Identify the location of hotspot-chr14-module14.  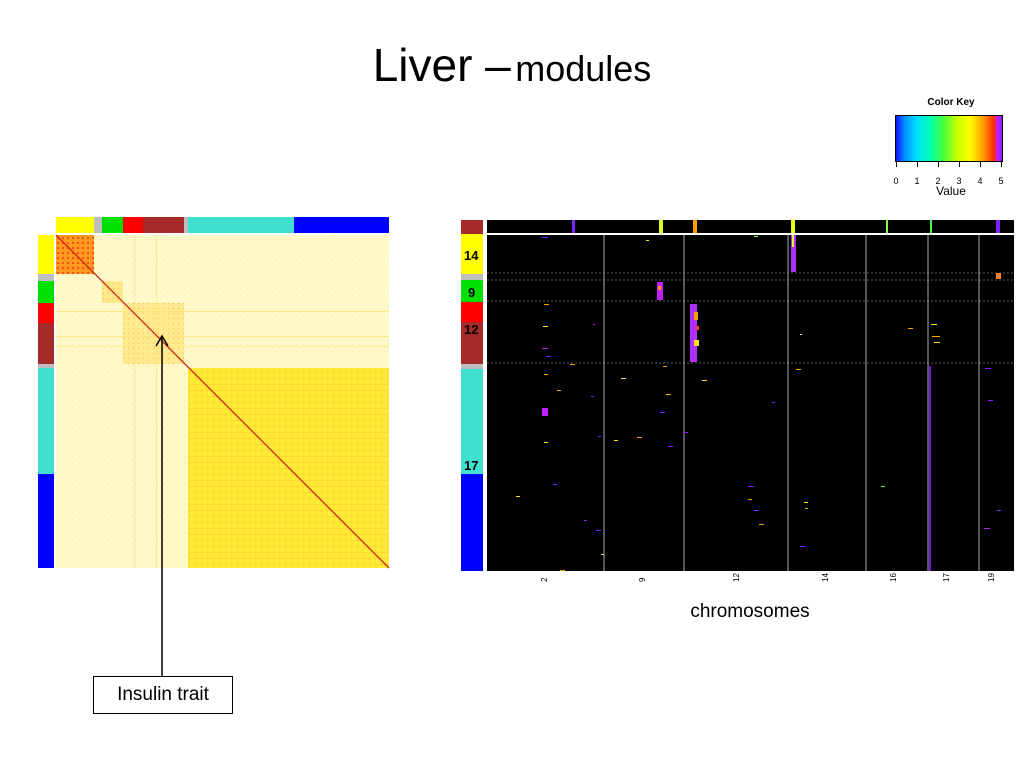
(793, 253).